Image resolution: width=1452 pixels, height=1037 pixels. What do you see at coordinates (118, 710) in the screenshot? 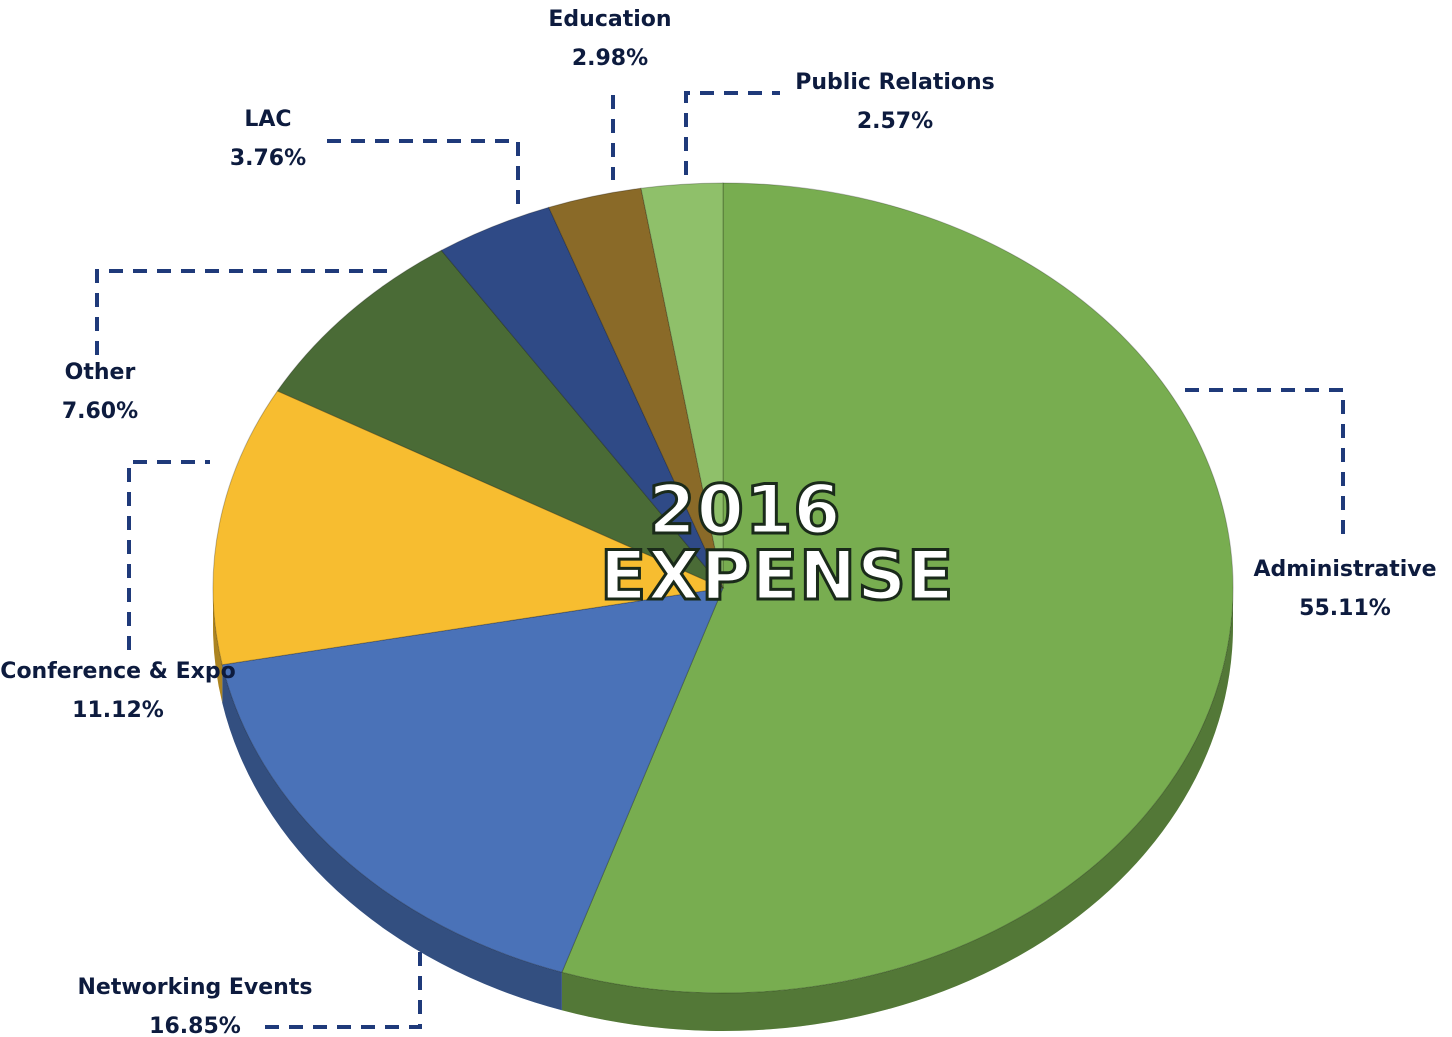
I see `value-label: 11.12%` at bounding box center [118, 710].